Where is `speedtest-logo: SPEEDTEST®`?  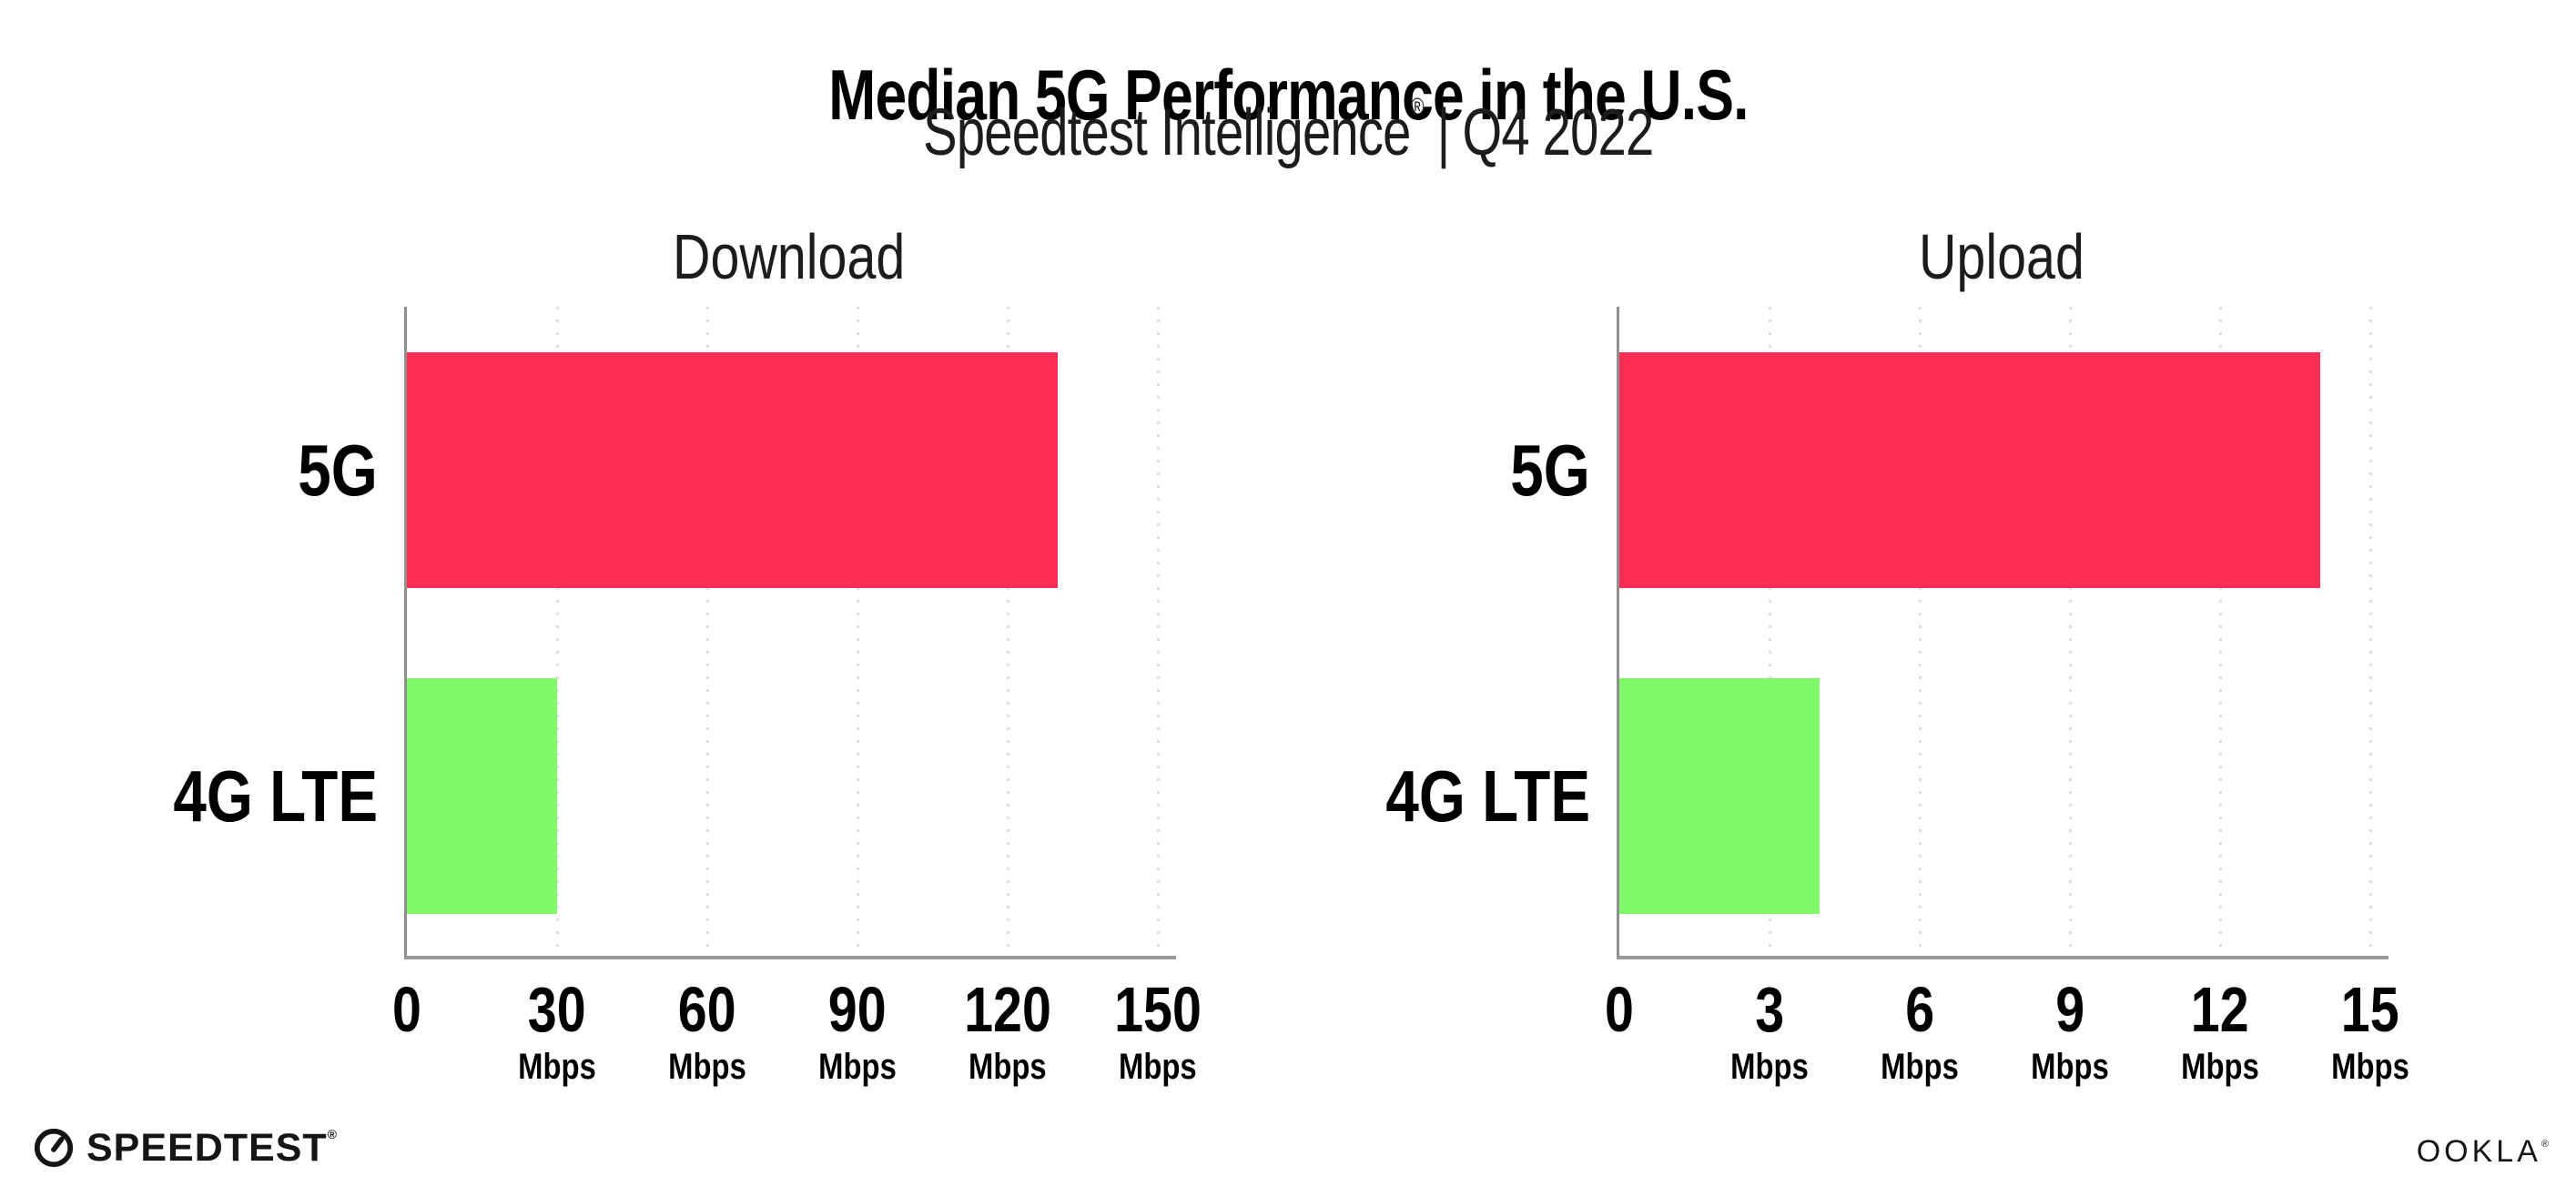
speedtest-logo: SPEEDTEST® is located at coordinates (185, 1148).